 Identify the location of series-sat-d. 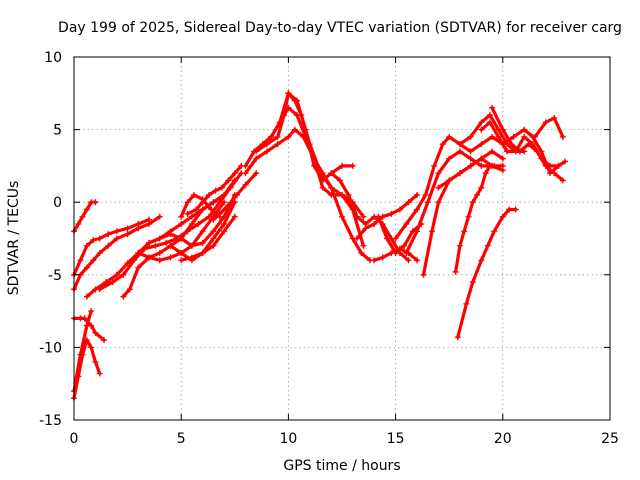
(117, 253).